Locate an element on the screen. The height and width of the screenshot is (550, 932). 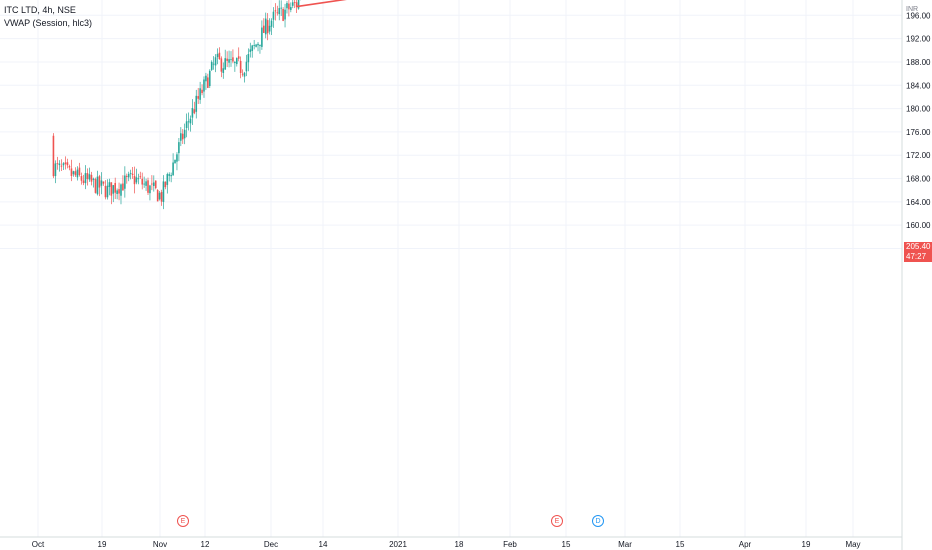
time-tick-label: 12 is located at coordinates (205, 544).